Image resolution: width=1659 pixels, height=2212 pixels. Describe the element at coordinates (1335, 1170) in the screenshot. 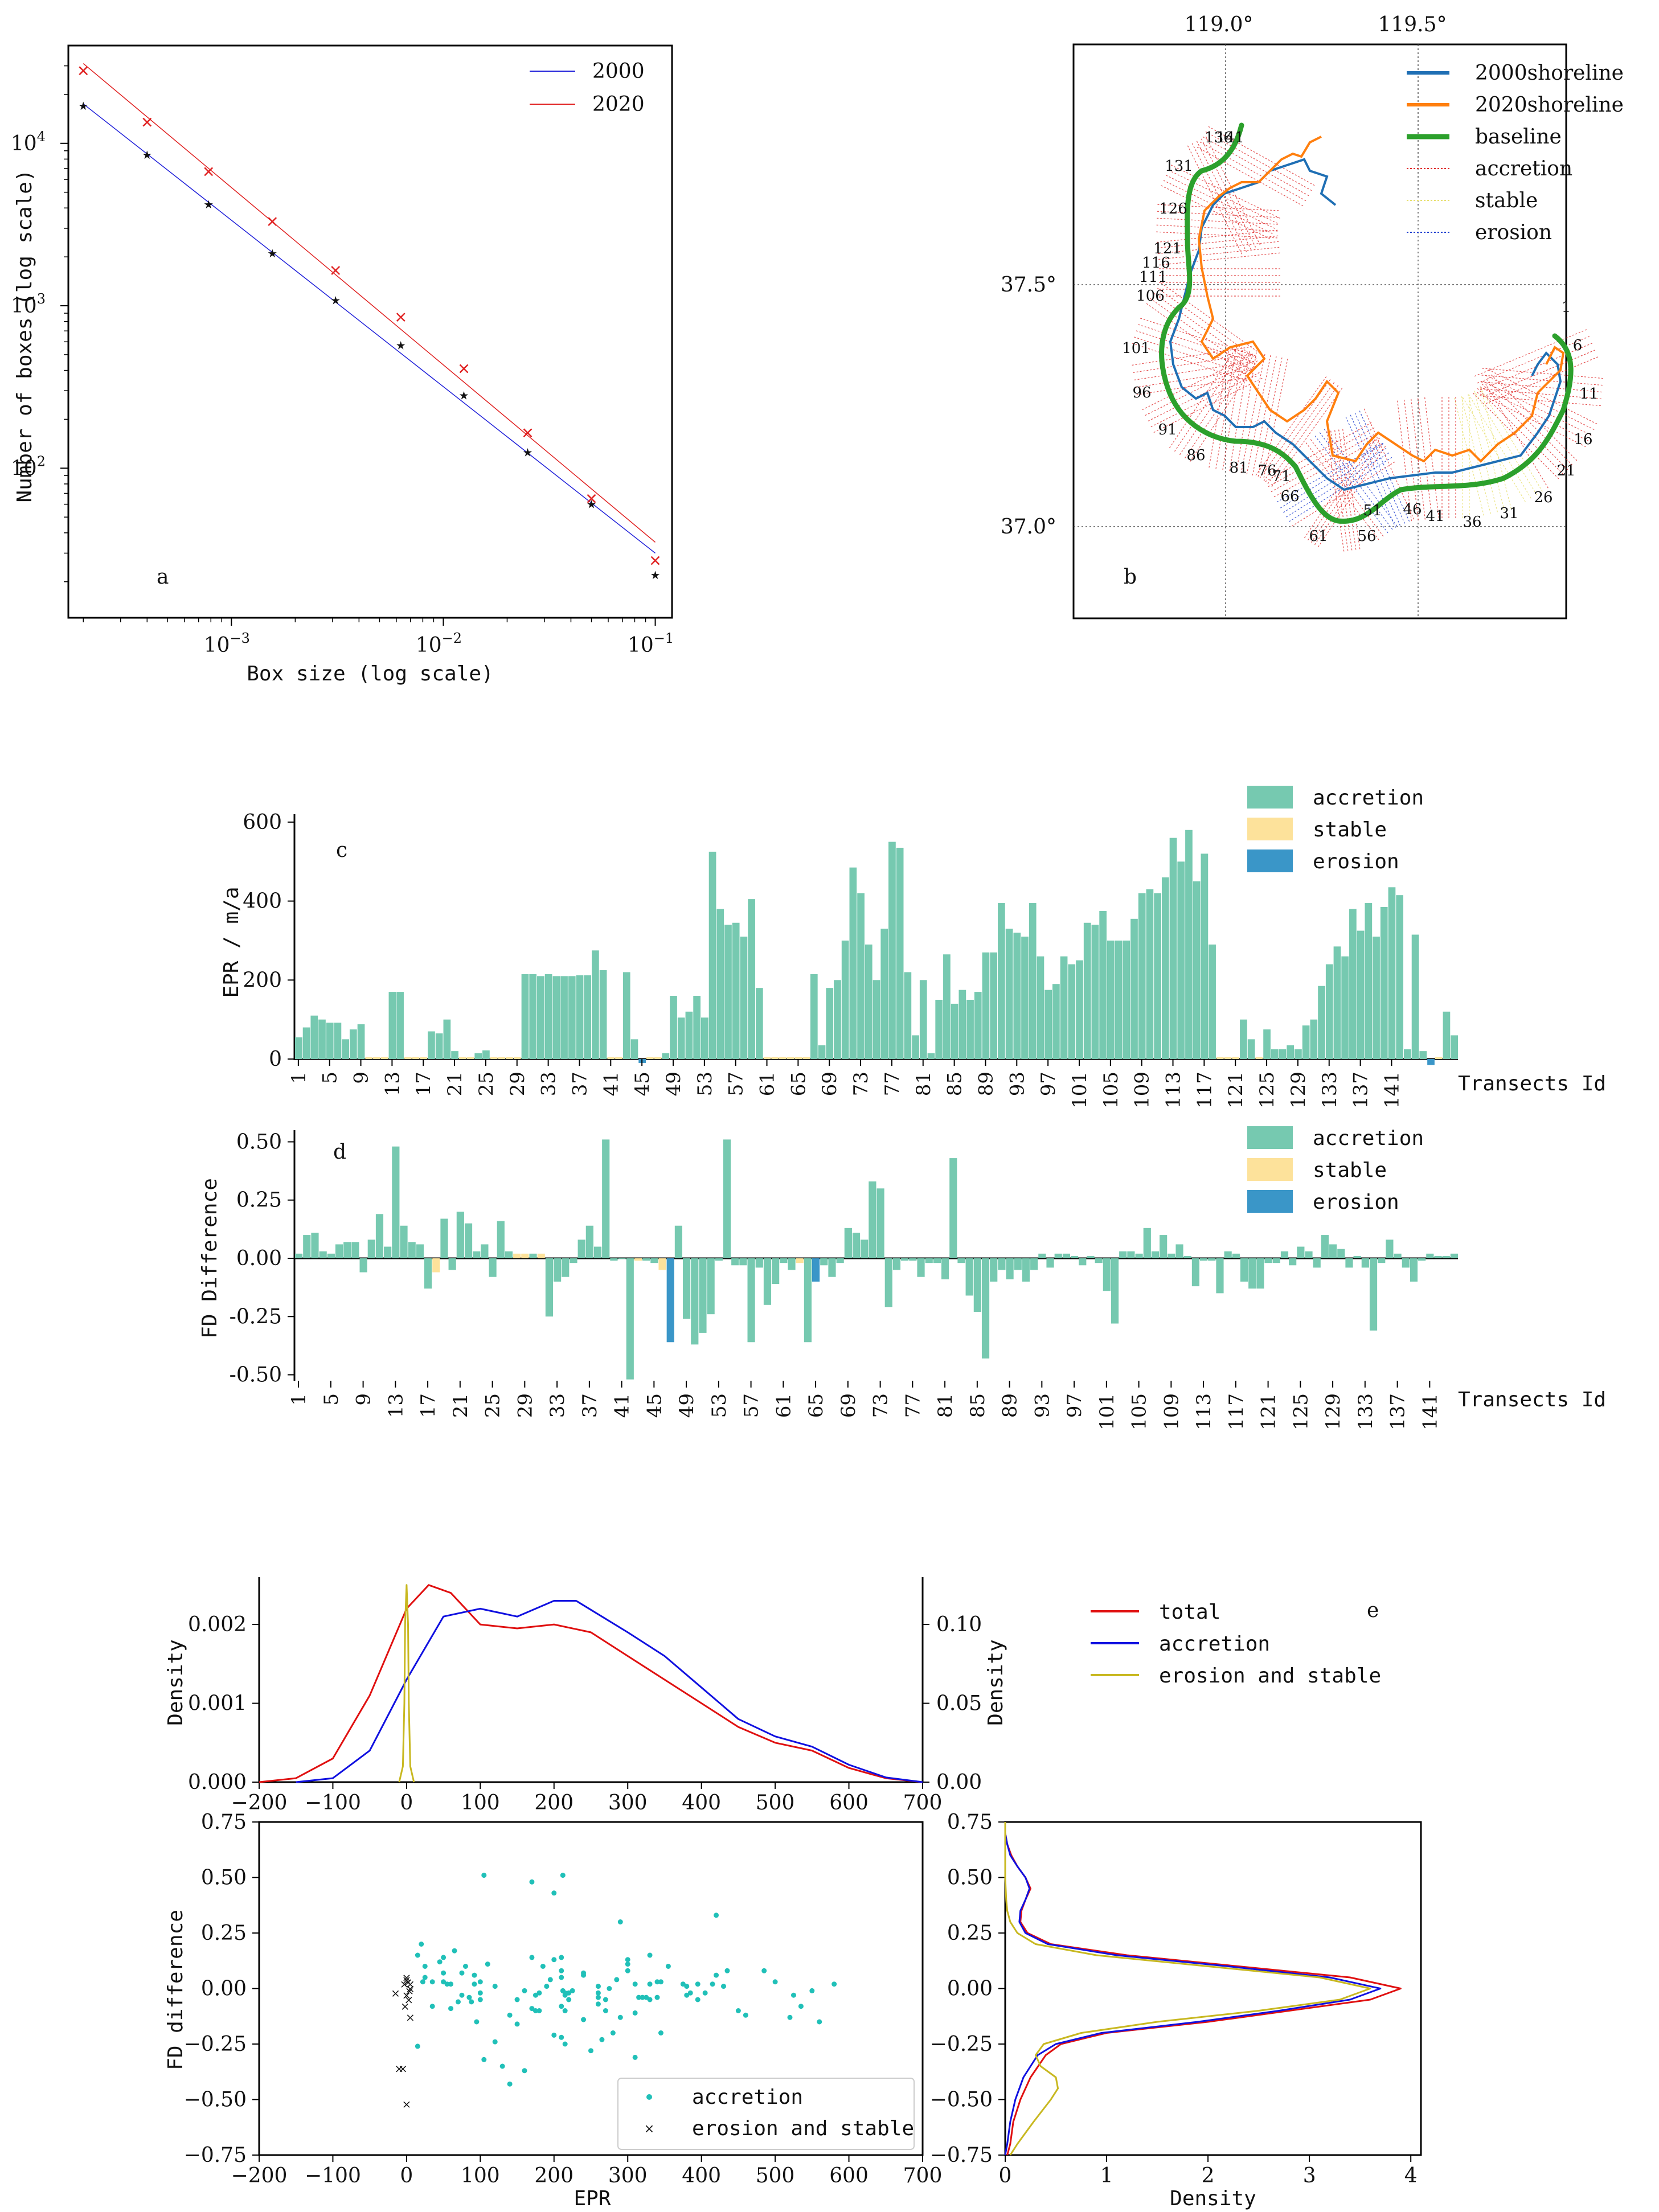

I see `panel-d-legend: accretion stable erosion` at that location.